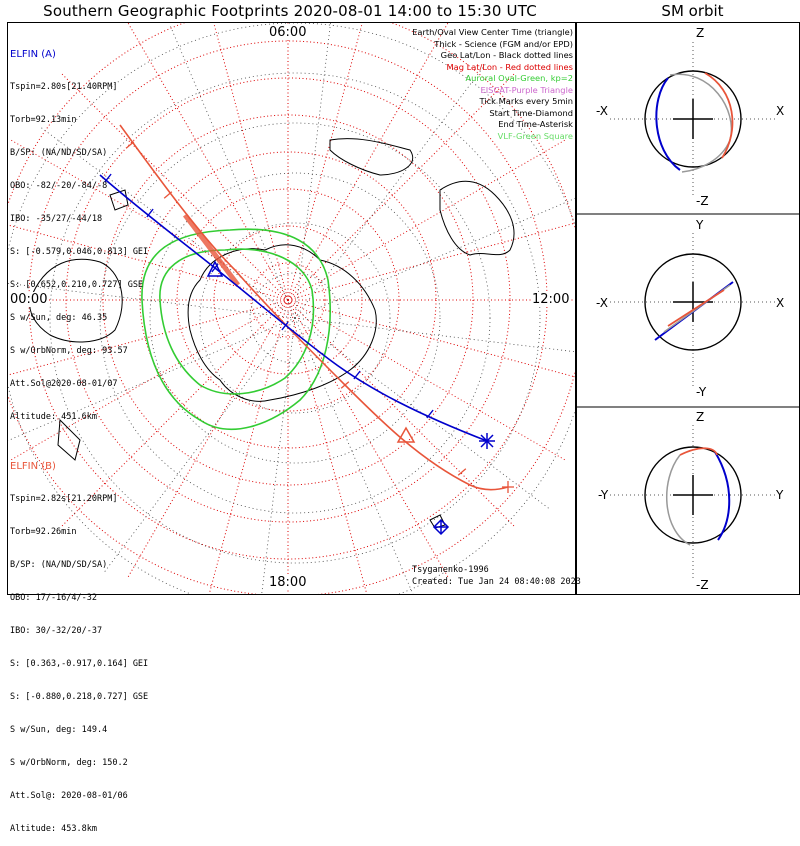 The image size is (800, 846). What do you see at coordinates (441, 527) in the screenshot?
I see `start-diamond` at bounding box center [441, 527].